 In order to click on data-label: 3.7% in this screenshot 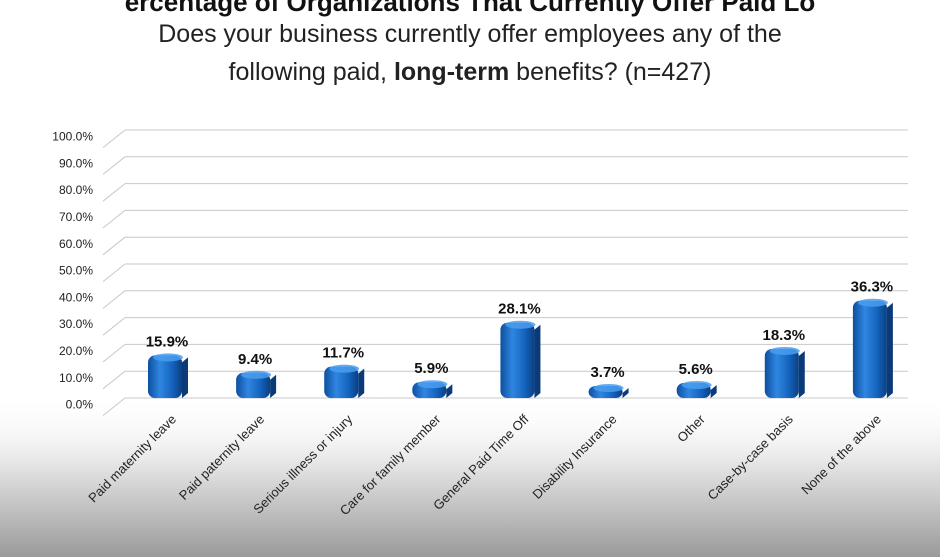, I will do `click(607, 372)`.